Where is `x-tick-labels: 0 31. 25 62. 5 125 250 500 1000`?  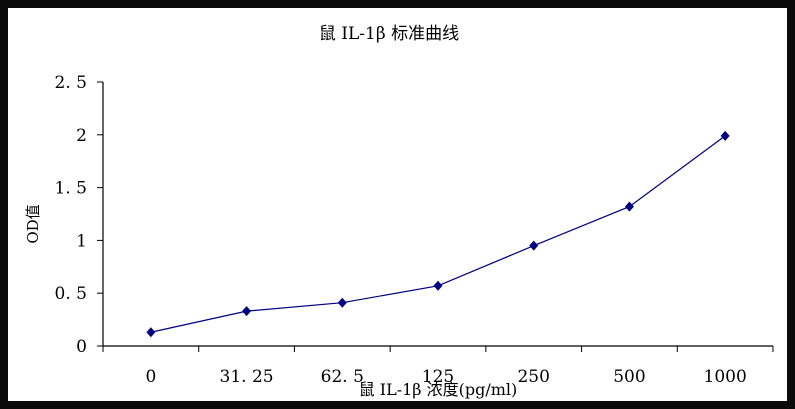
x-tick-labels: 0 31. 25 62. 5 125 250 500 1000 is located at coordinates (445, 377).